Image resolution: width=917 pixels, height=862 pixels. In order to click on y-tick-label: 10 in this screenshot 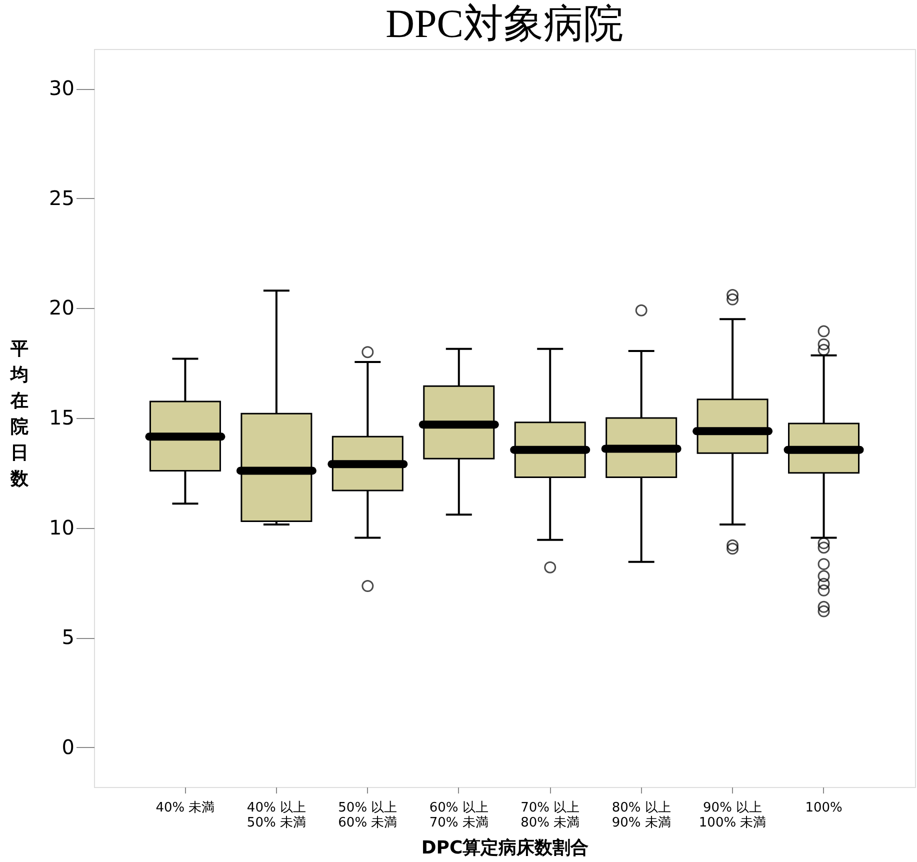, I will do `click(61, 527)`.